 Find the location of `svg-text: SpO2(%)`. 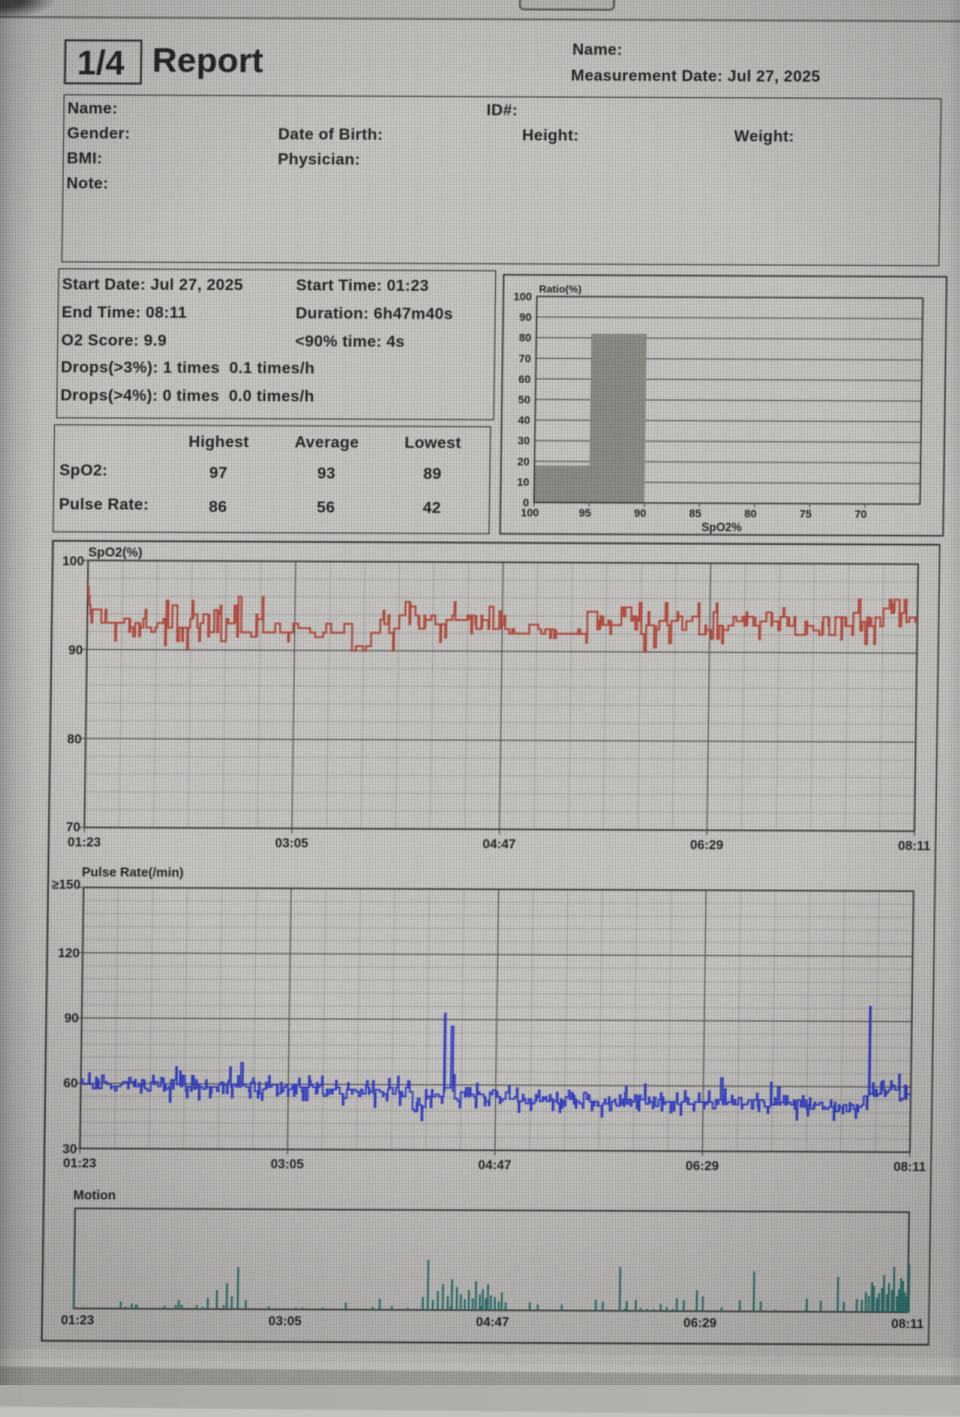

svg-text: SpO2(%) is located at coordinates (115, 551).